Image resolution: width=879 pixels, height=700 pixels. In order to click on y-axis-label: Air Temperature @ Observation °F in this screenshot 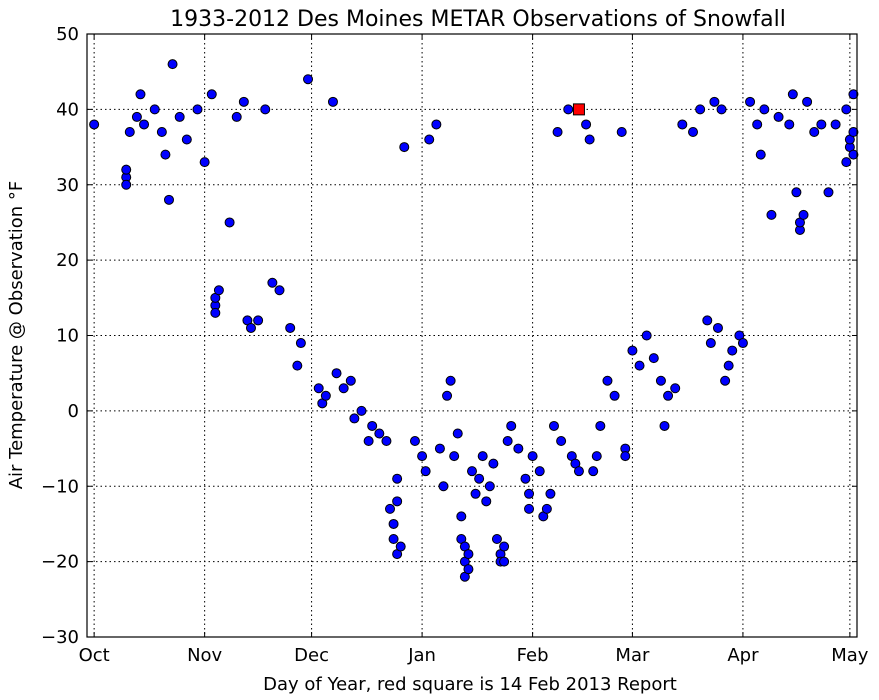, I will do `click(16, 335)`.